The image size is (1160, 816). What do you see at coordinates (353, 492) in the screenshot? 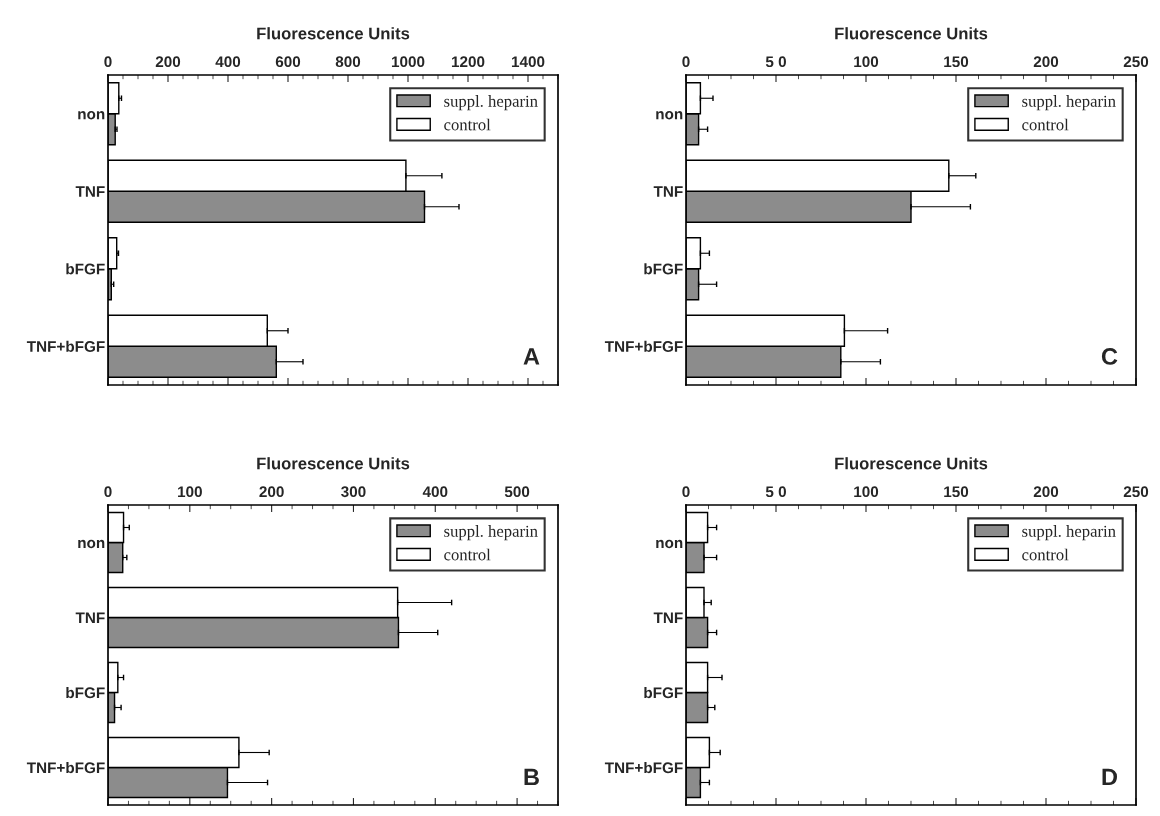
I see `x-tick-label: 300` at bounding box center [353, 492].